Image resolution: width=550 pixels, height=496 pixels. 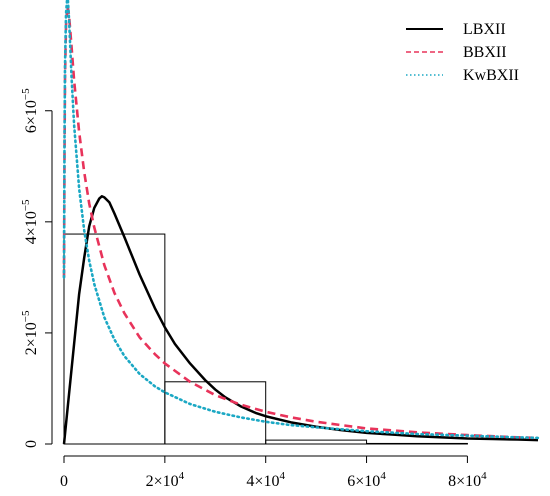 What do you see at coordinates (30, 332) in the screenshot?
I see `y-tick-label: 2×10−5` at bounding box center [30, 332].